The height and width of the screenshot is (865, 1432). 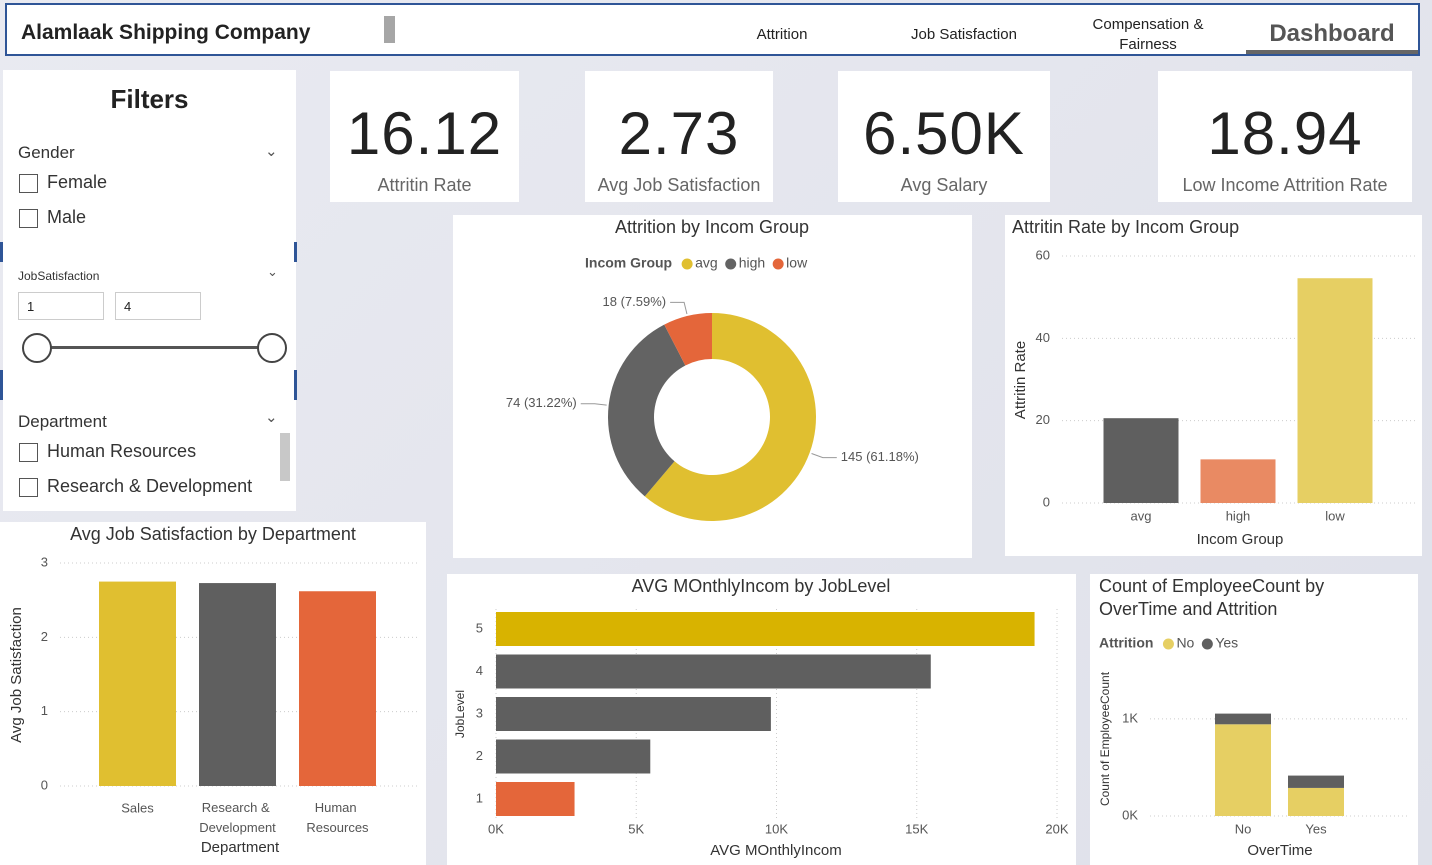 What do you see at coordinates (237, 817) in the screenshot?
I see `x-tick-label: Research & Development` at bounding box center [237, 817].